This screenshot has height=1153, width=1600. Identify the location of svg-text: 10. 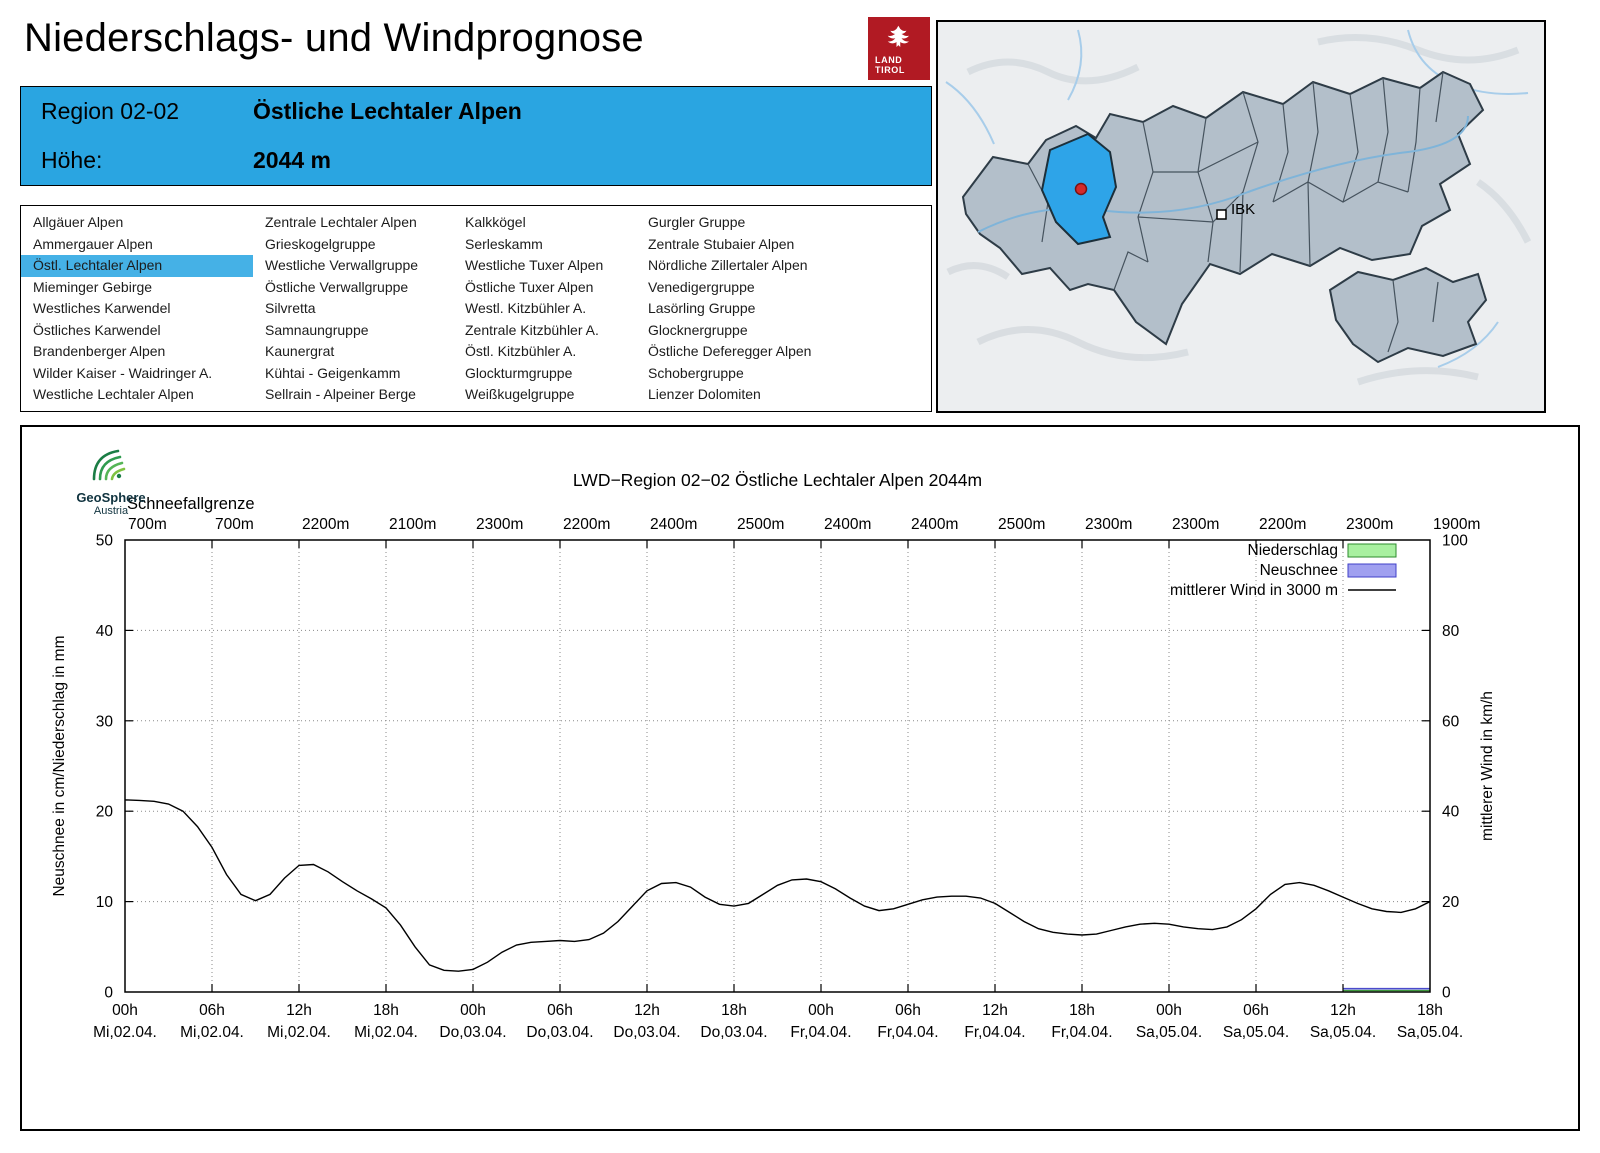
(105, 902).